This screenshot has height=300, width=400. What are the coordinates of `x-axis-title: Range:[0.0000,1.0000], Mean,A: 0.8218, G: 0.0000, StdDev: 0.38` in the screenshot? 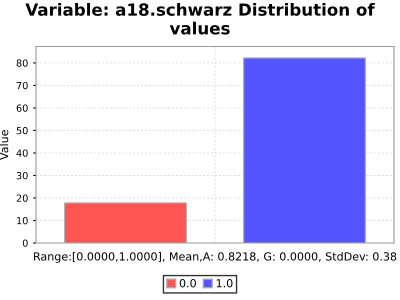 It's located at (215, 257).